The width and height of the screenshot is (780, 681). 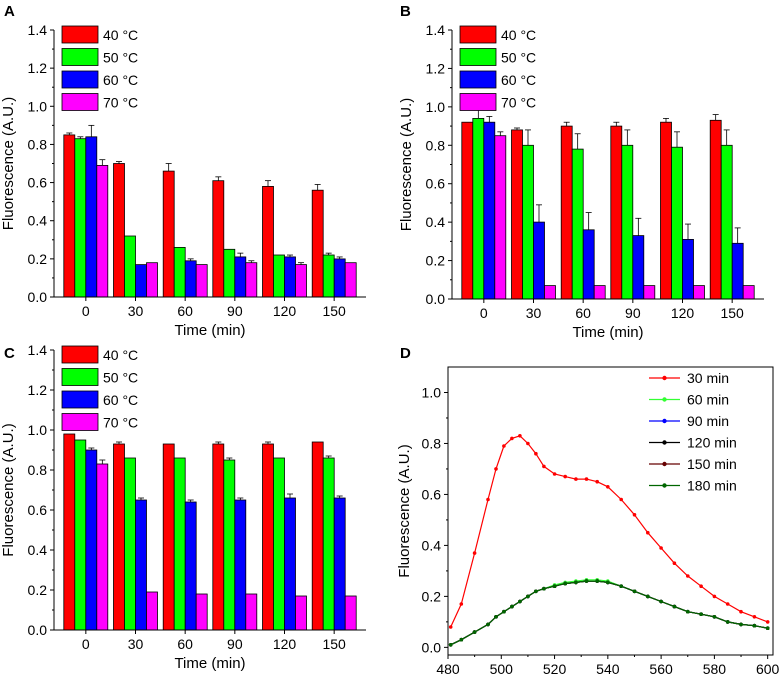 What do you see at coordinates (436, 107) in the screenshot?
I see `y-tick-label: 1.0` at bounding box center [436, 107].